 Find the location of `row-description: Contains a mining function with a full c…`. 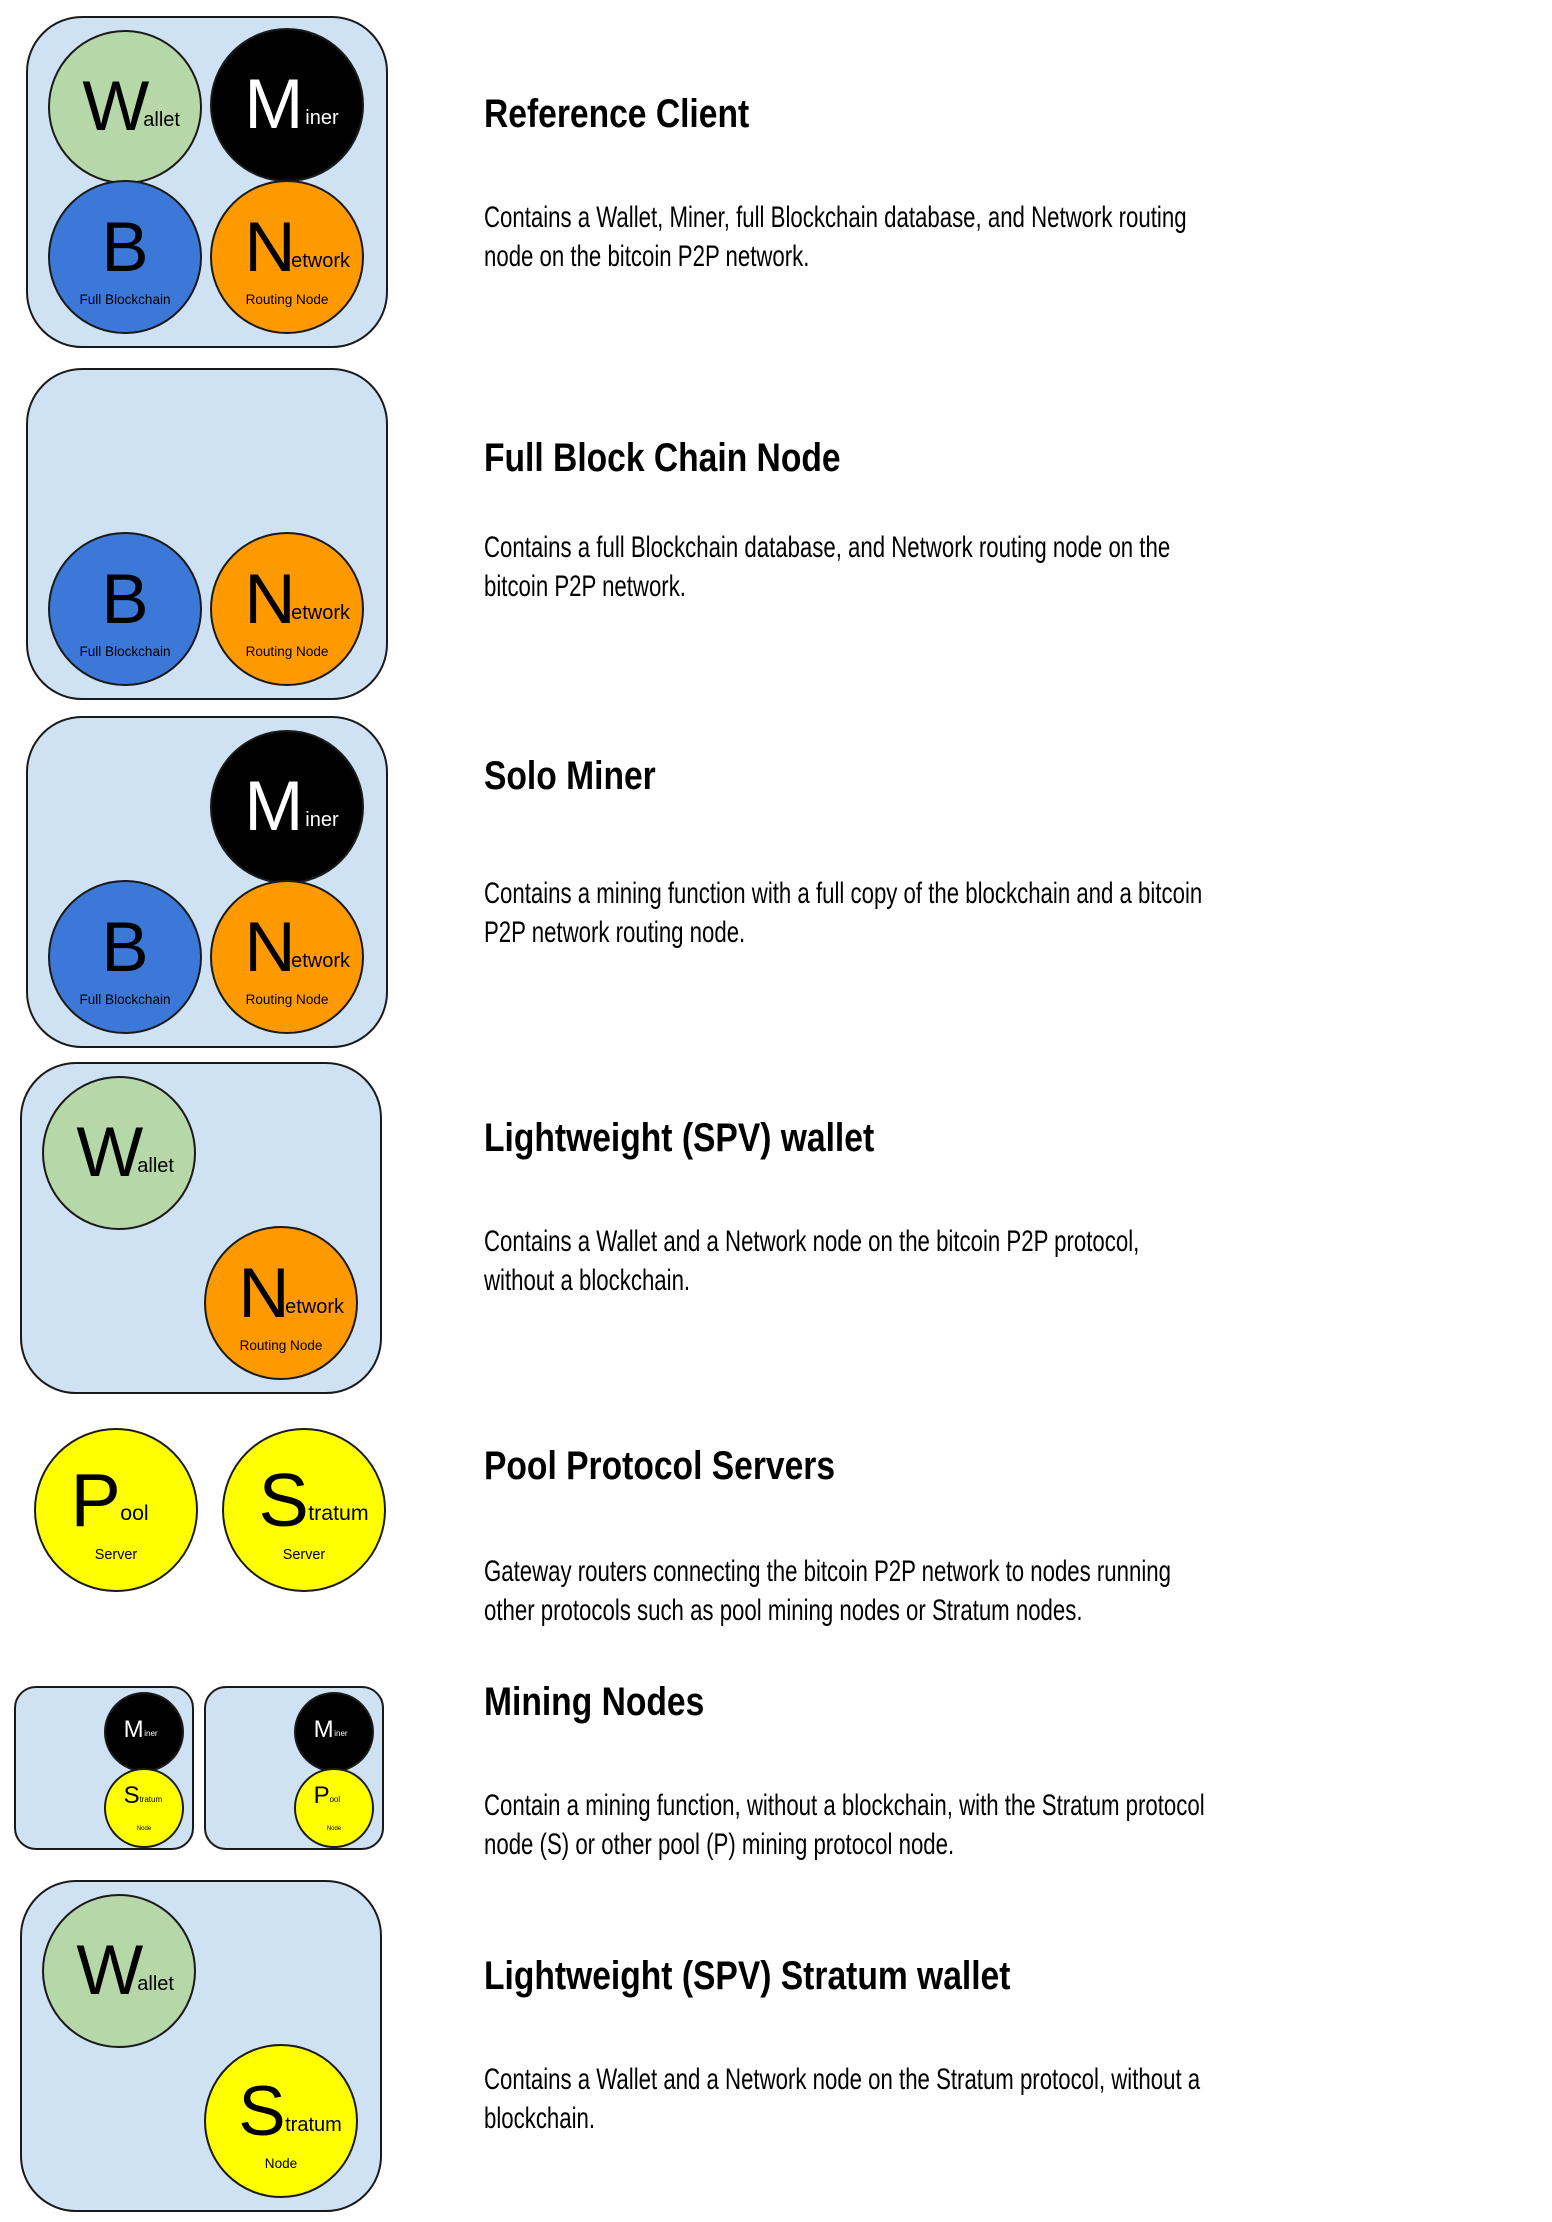

row-description: Contains a mining function with a full c… is located at coordinates (861, 913).